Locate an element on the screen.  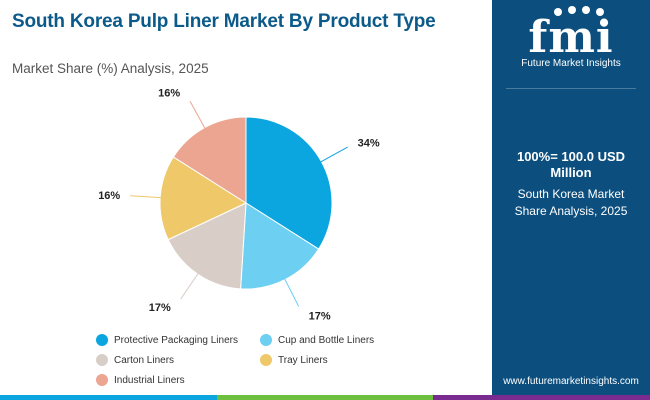
legend-label: Protective Packaging Liners is located at coordinates (176, 340).